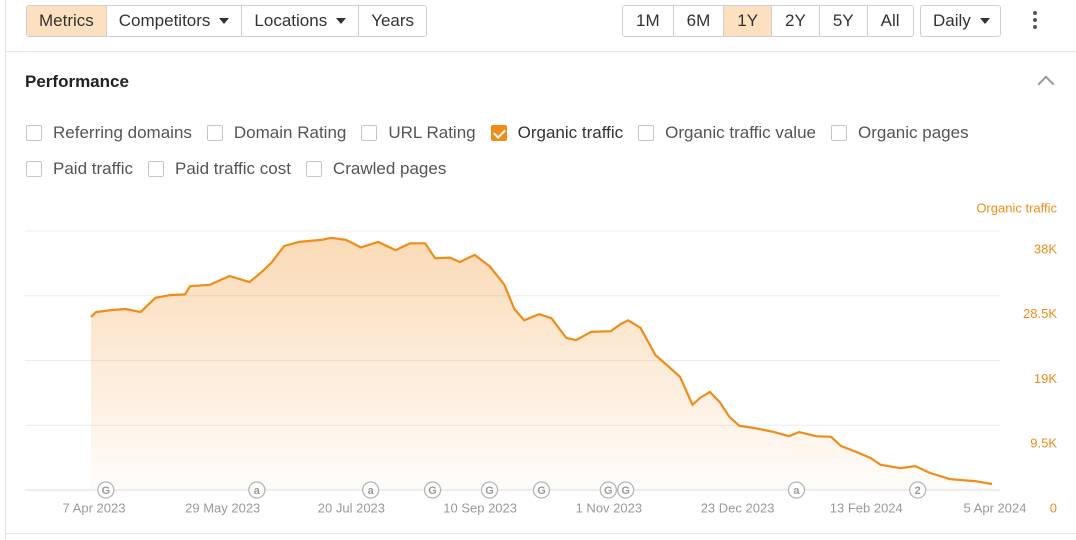  I want to click on y-axis-title: Organic traffic, so click(1016, 207).